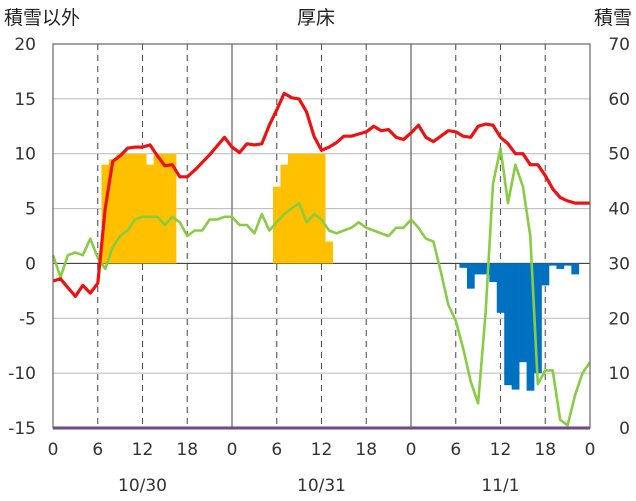 The height and width of the screenshot is (501, 636). I want to click on right-tick-label: 30, so click(619, 264).